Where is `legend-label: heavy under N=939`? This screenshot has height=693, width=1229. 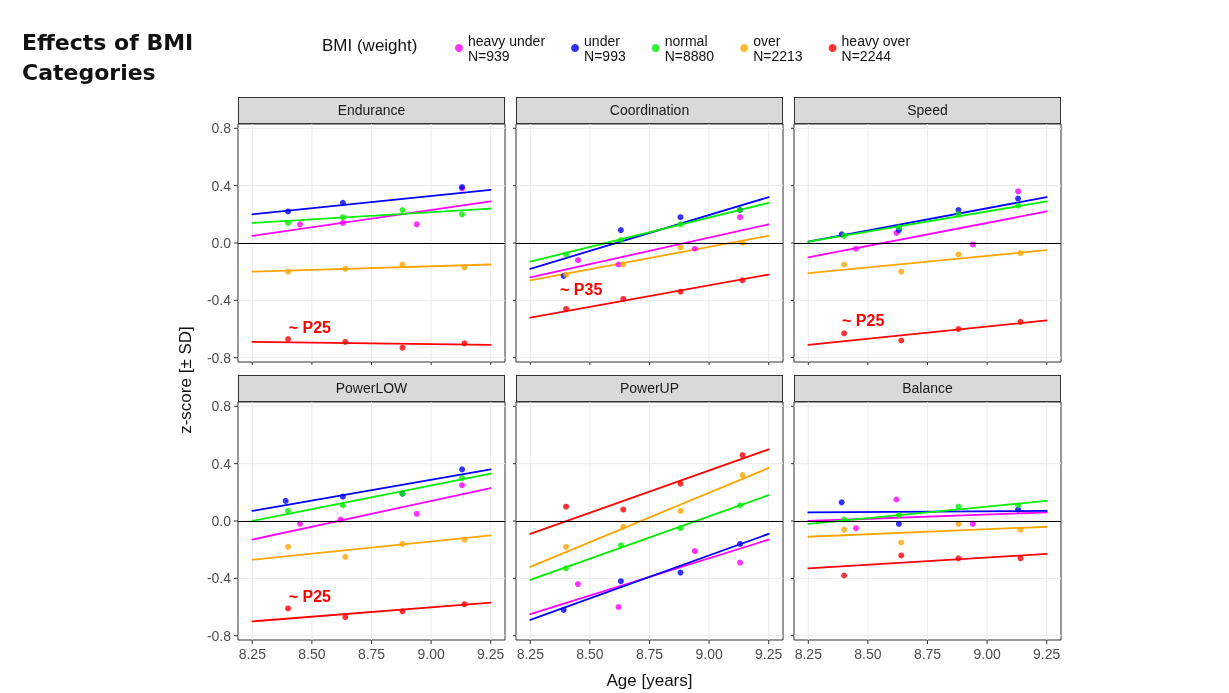 legend-label: heavy under N=939 is located at coordinates (507, 48).